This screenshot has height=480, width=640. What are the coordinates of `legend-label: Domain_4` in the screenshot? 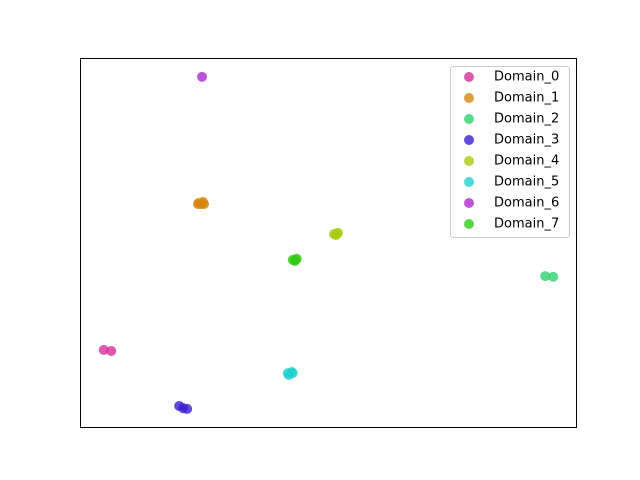 It's located at (526, 161).